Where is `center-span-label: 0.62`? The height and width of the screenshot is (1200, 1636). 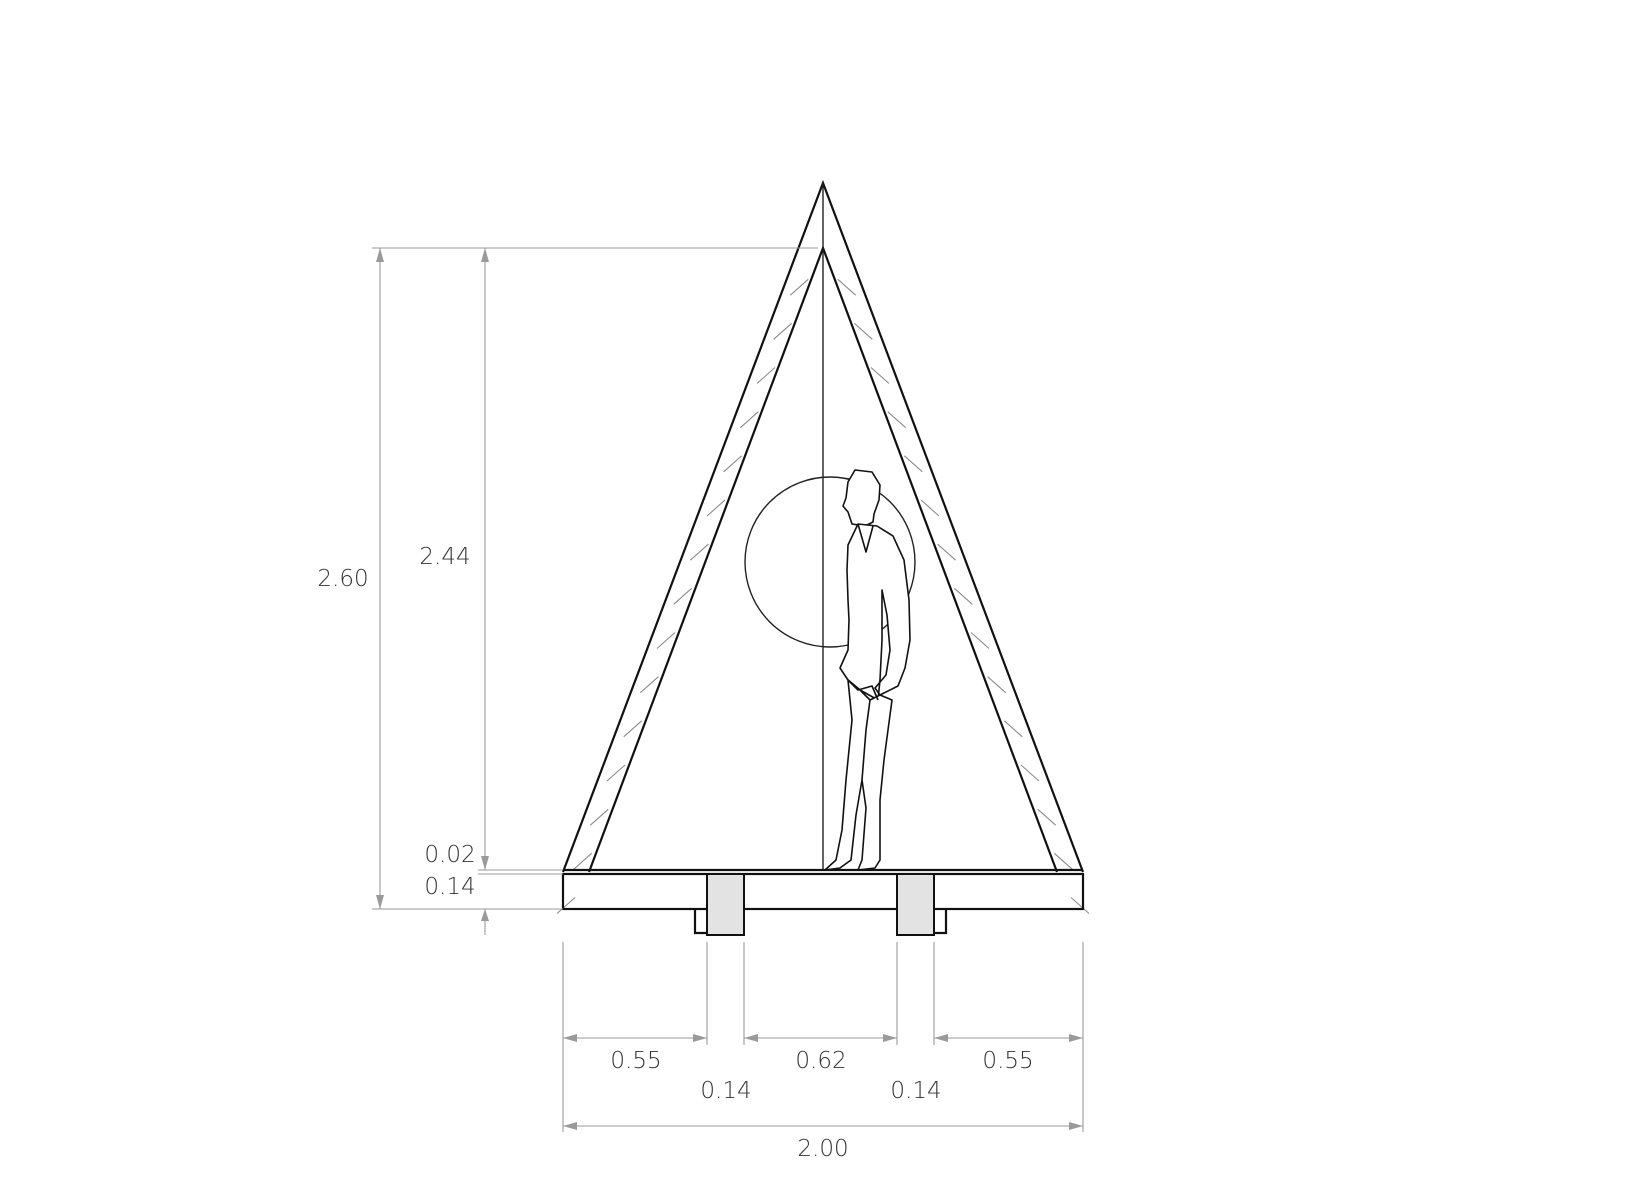
center-span-label: 0.62 is located at coordinates (820, 1061).